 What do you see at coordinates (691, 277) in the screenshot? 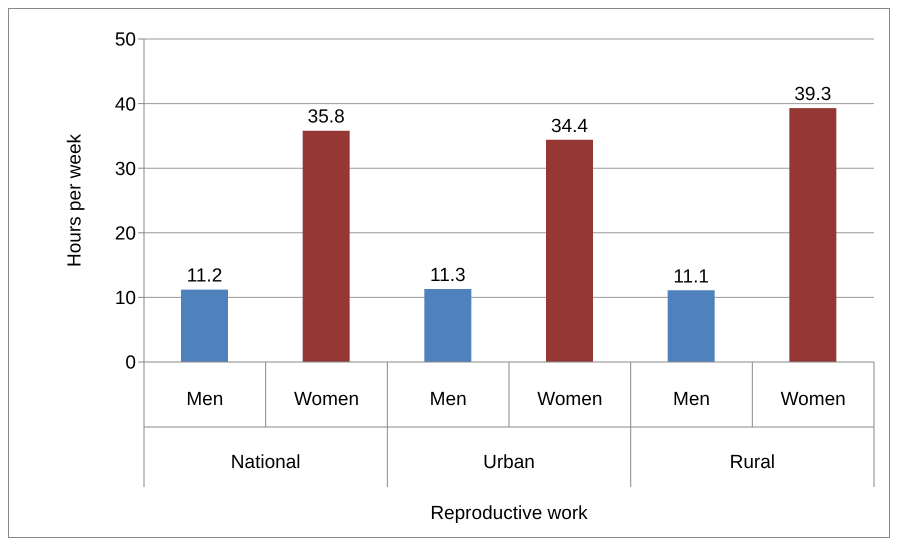
I see `data-label: 11.1` at bounding box center [691, 277].